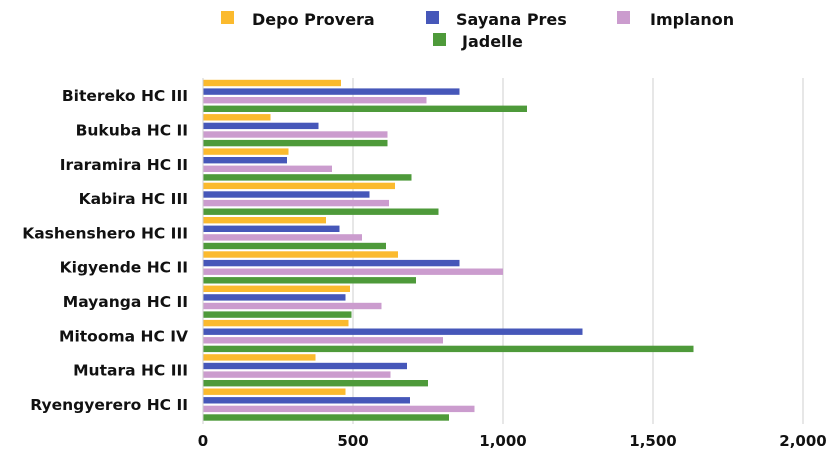 The width and height of the screenshot is (828, 454). What do you see at coordinates (132, 130) in the screenshot?
I see `category-label: Bukuba HC II` at bounding box center [132, 130].